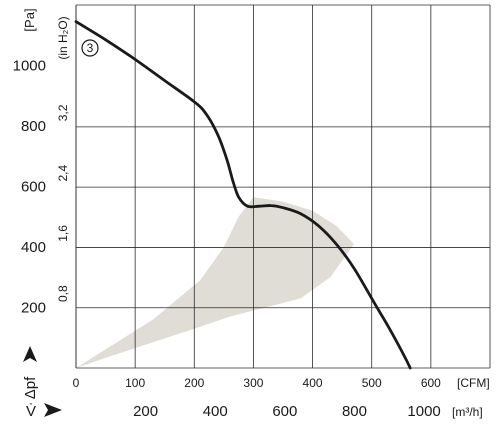 This screenshot has height=429, width=500. What do you see at coordinates (253, 383) in the screenshot?
I see `x-tick-label-cfm: 300` at bounding box center [253, 383].